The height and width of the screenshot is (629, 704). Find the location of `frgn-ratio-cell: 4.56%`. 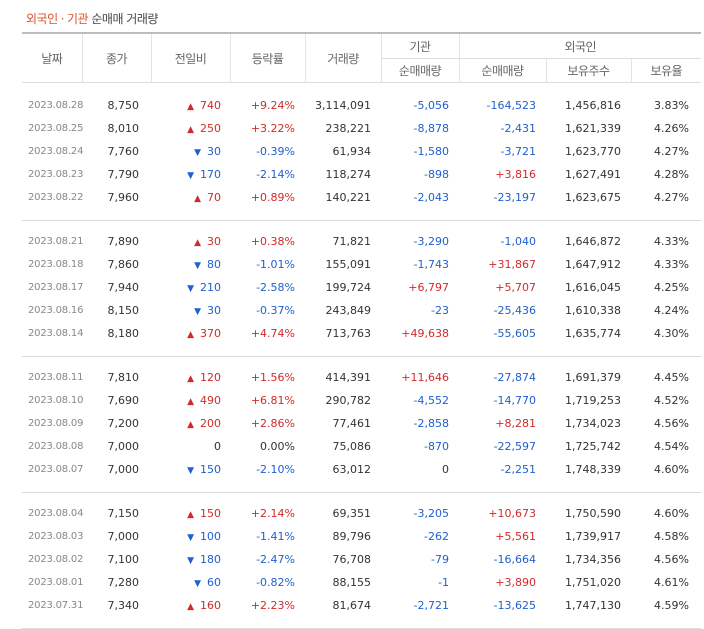

frgn-ratio-cell: 4.56% is located at coordinates (671, 423).